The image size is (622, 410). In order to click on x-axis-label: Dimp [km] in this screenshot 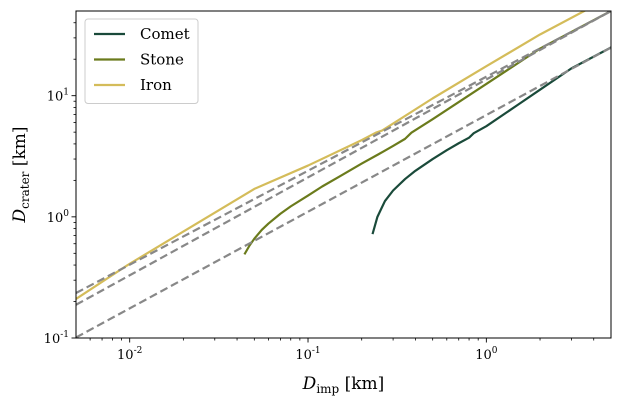, I will do `click(343, 385)`.